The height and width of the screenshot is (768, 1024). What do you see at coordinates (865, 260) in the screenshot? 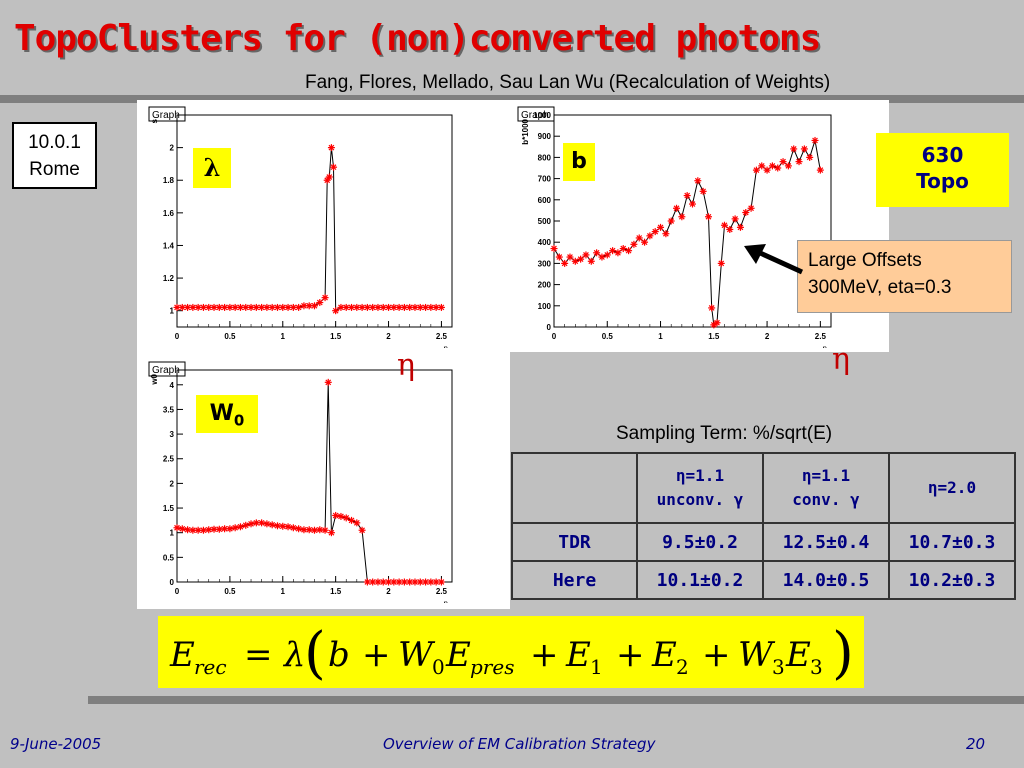
I see `offsets-note-line1: Large Offsets` at bounding box center [865, 260].